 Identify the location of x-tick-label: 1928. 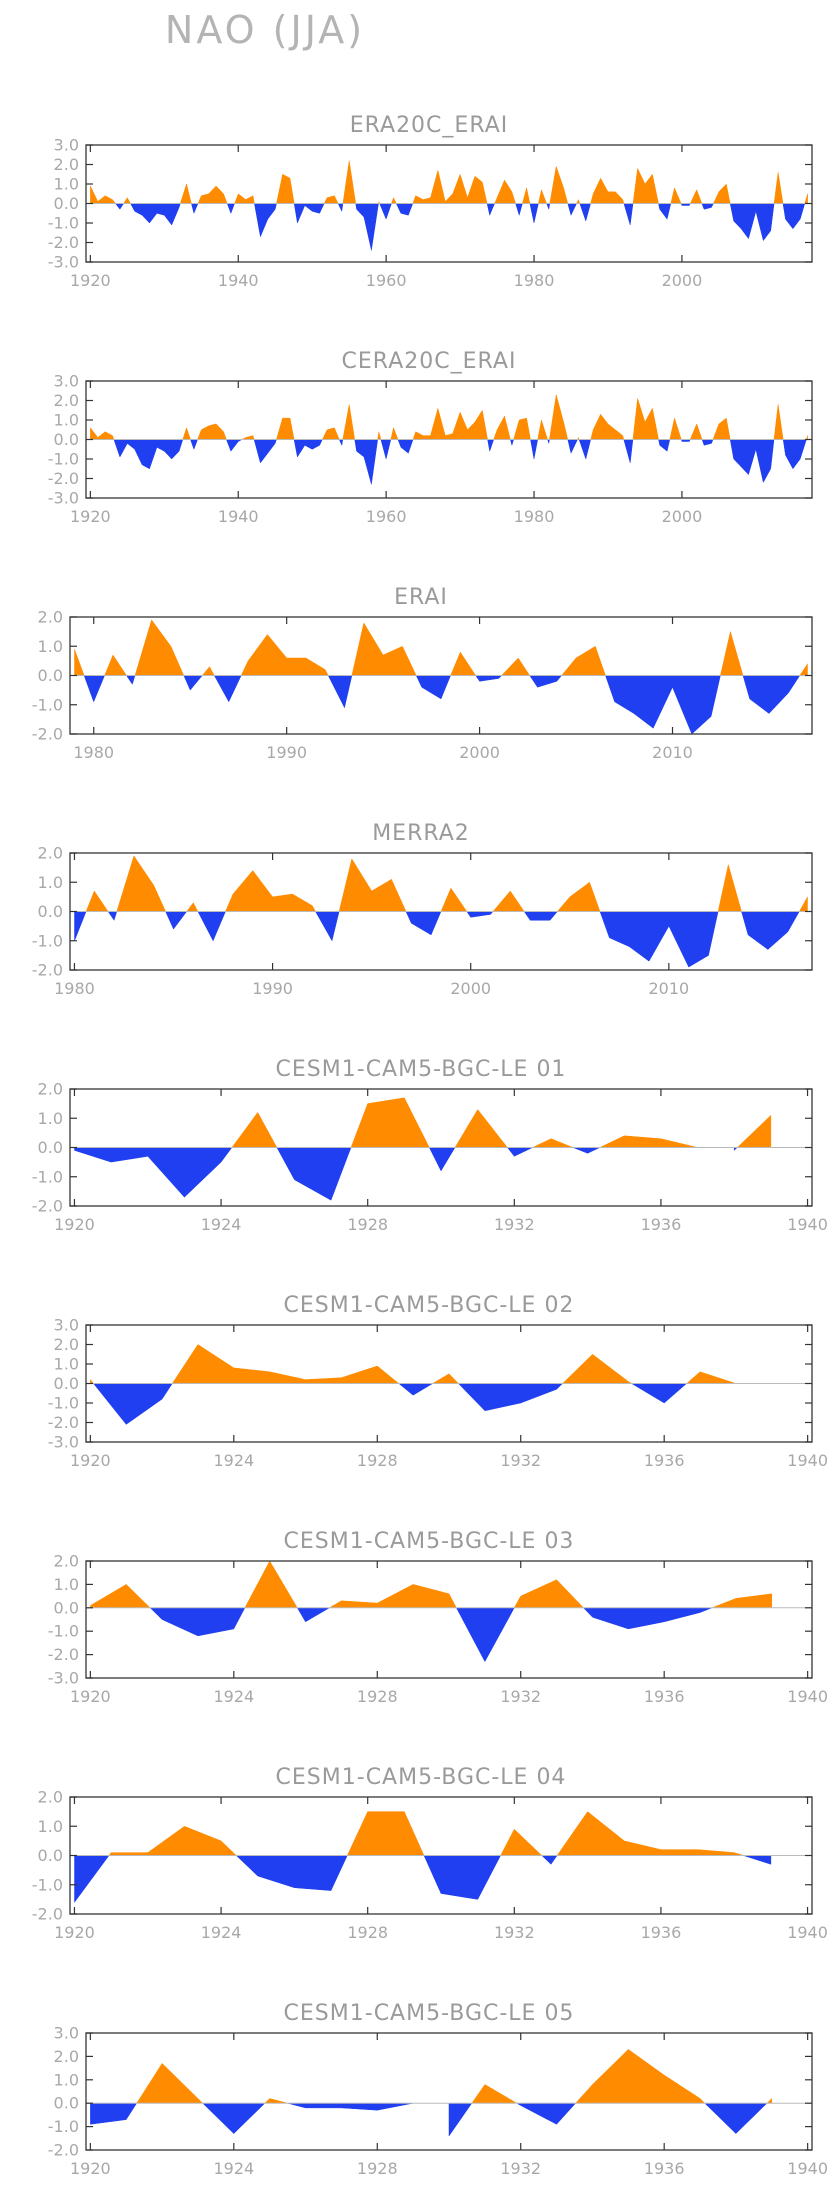
(377, 1460).